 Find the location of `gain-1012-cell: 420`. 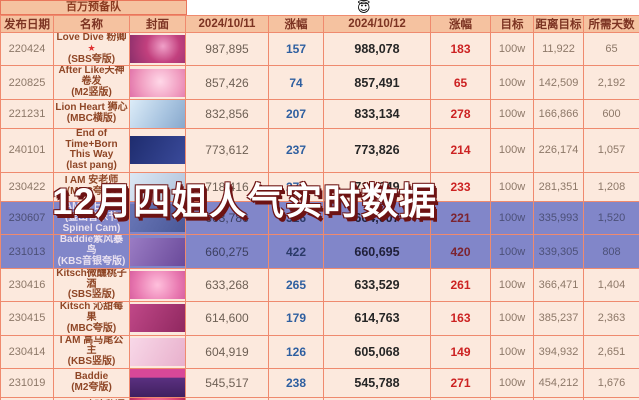

gain-1012-cell: 420 is located at coordinates (460, 251).